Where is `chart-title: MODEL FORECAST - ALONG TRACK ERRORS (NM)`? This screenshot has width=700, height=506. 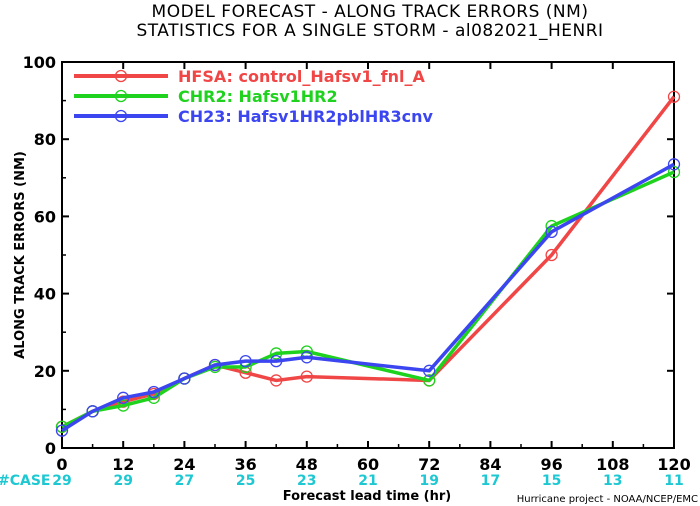
chart-title: MODEL FORECAST - ALONG TRACK ERRORS (NM) is located at coordinates (370, 12).